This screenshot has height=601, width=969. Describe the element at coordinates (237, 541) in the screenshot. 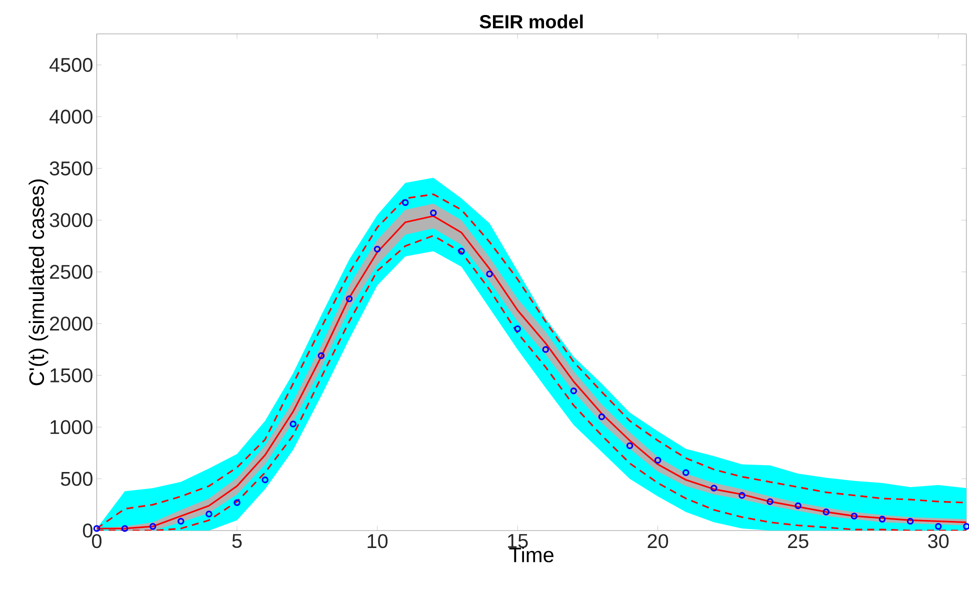

I see `x-tick-label: 5` at that location.